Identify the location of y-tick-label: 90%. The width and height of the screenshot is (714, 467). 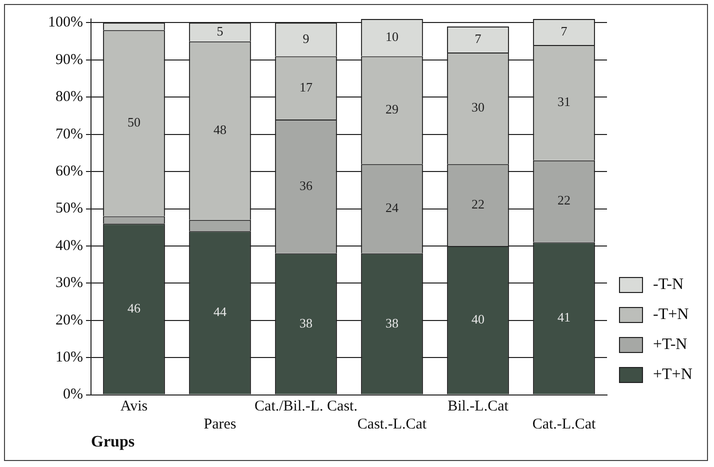
(69, 60).